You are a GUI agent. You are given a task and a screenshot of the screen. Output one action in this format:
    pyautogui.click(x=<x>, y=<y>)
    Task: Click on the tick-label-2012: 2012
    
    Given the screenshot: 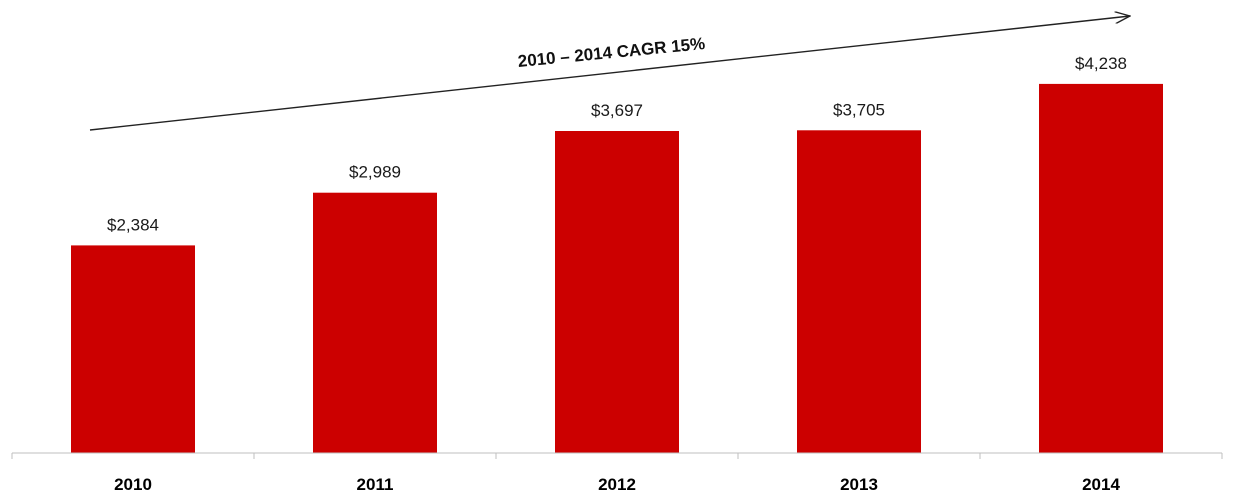 What is the action you would take?
    pyautogui.click(x=617, y=484)
    